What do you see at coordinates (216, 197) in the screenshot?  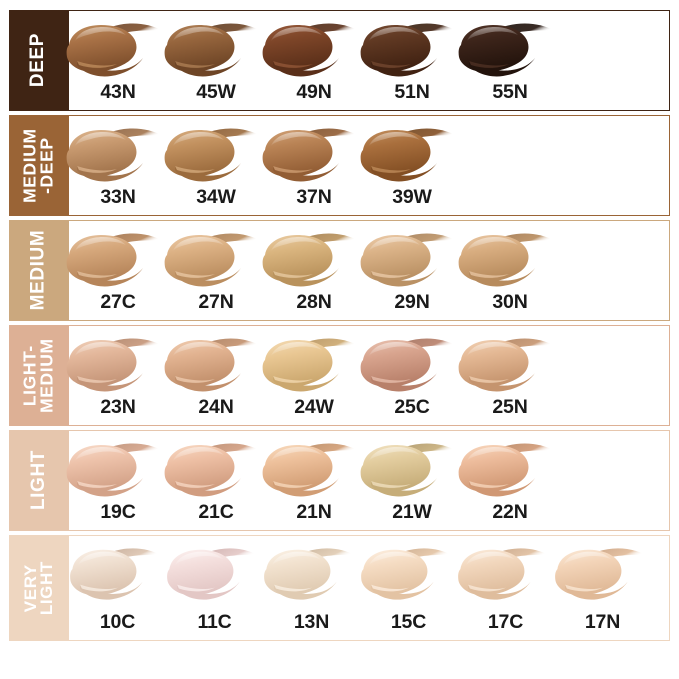 I see `shade-code-label: 34W` at bounding box center [216, 197].